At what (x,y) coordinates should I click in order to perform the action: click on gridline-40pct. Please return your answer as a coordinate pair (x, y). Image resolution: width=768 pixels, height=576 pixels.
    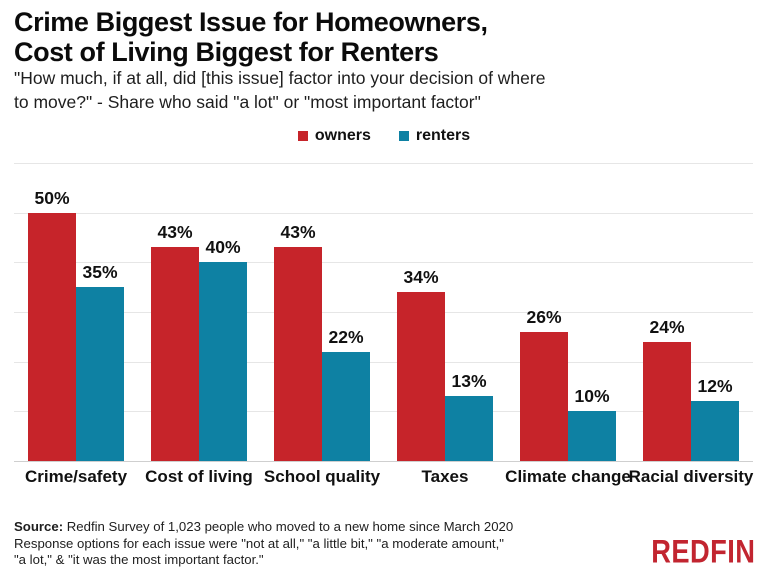
    Looking at the image, I should click on (383, 263).